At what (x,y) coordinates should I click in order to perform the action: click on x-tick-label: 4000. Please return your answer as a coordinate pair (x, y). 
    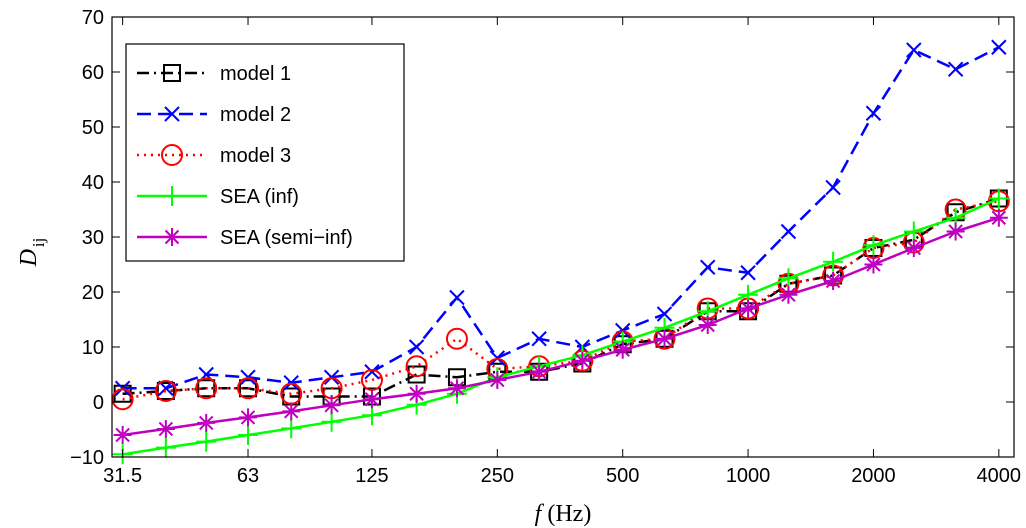
    Looking at the image, I should click on (999, 476).